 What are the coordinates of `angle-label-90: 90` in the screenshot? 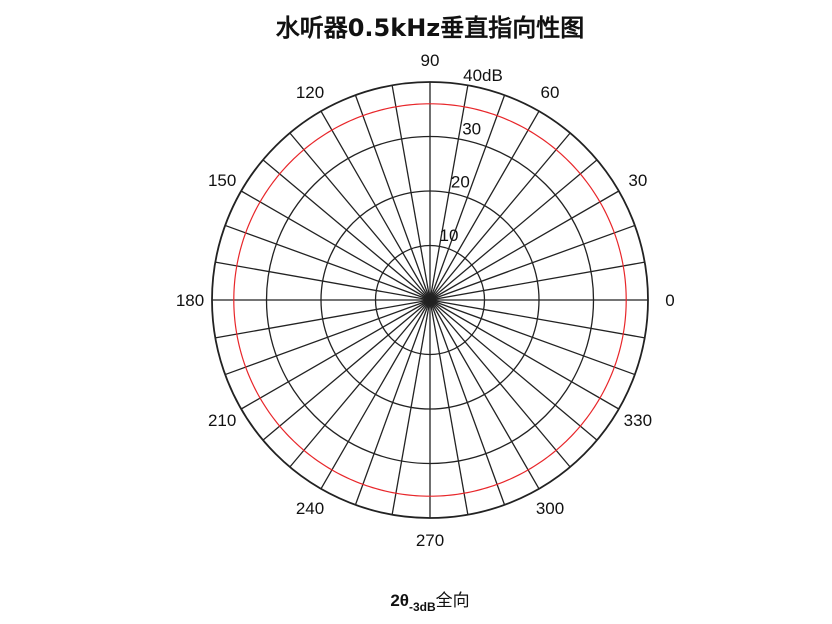 It's located at (430, 60).